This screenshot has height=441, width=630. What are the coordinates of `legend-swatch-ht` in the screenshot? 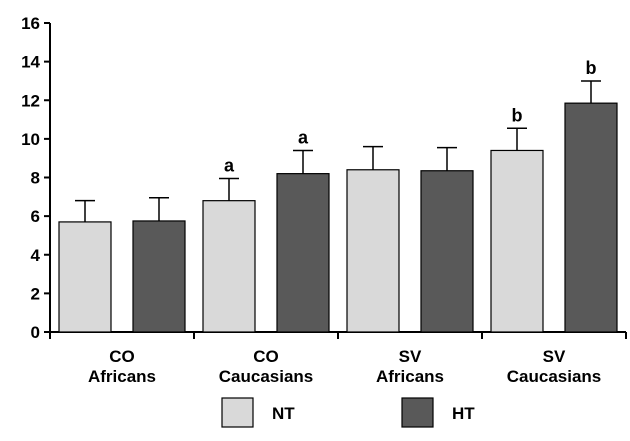 It's located at (417, 412).